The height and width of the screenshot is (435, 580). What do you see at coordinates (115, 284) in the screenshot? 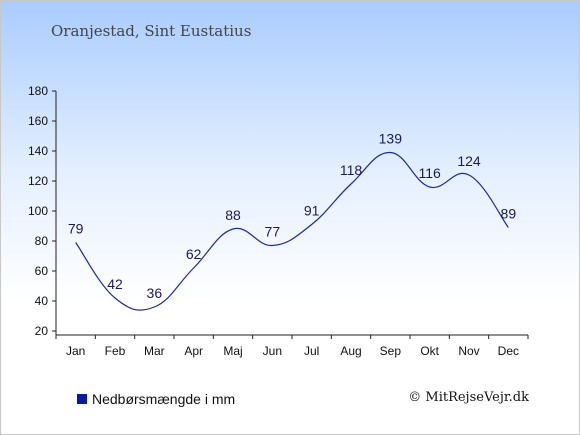
I see `data-label: 42` at bounding box center [115, 284].